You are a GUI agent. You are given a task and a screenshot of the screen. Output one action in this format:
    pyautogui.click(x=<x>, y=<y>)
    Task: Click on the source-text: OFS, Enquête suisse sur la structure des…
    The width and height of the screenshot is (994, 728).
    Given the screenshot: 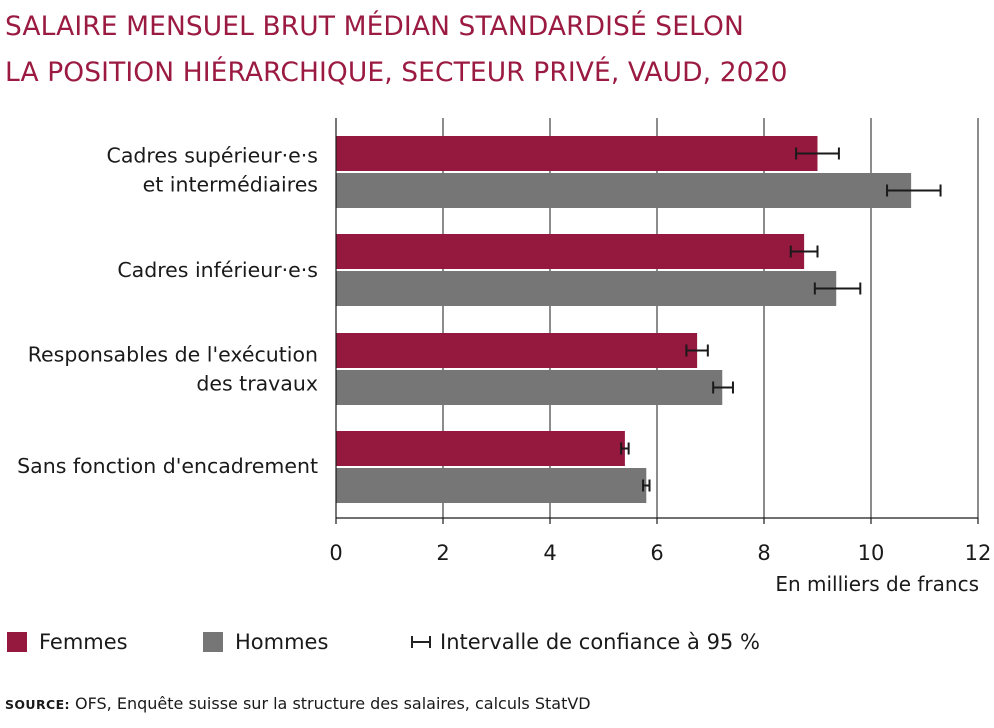 What is the action you would take?
    pyautogui.click(x=330, y=703)
    